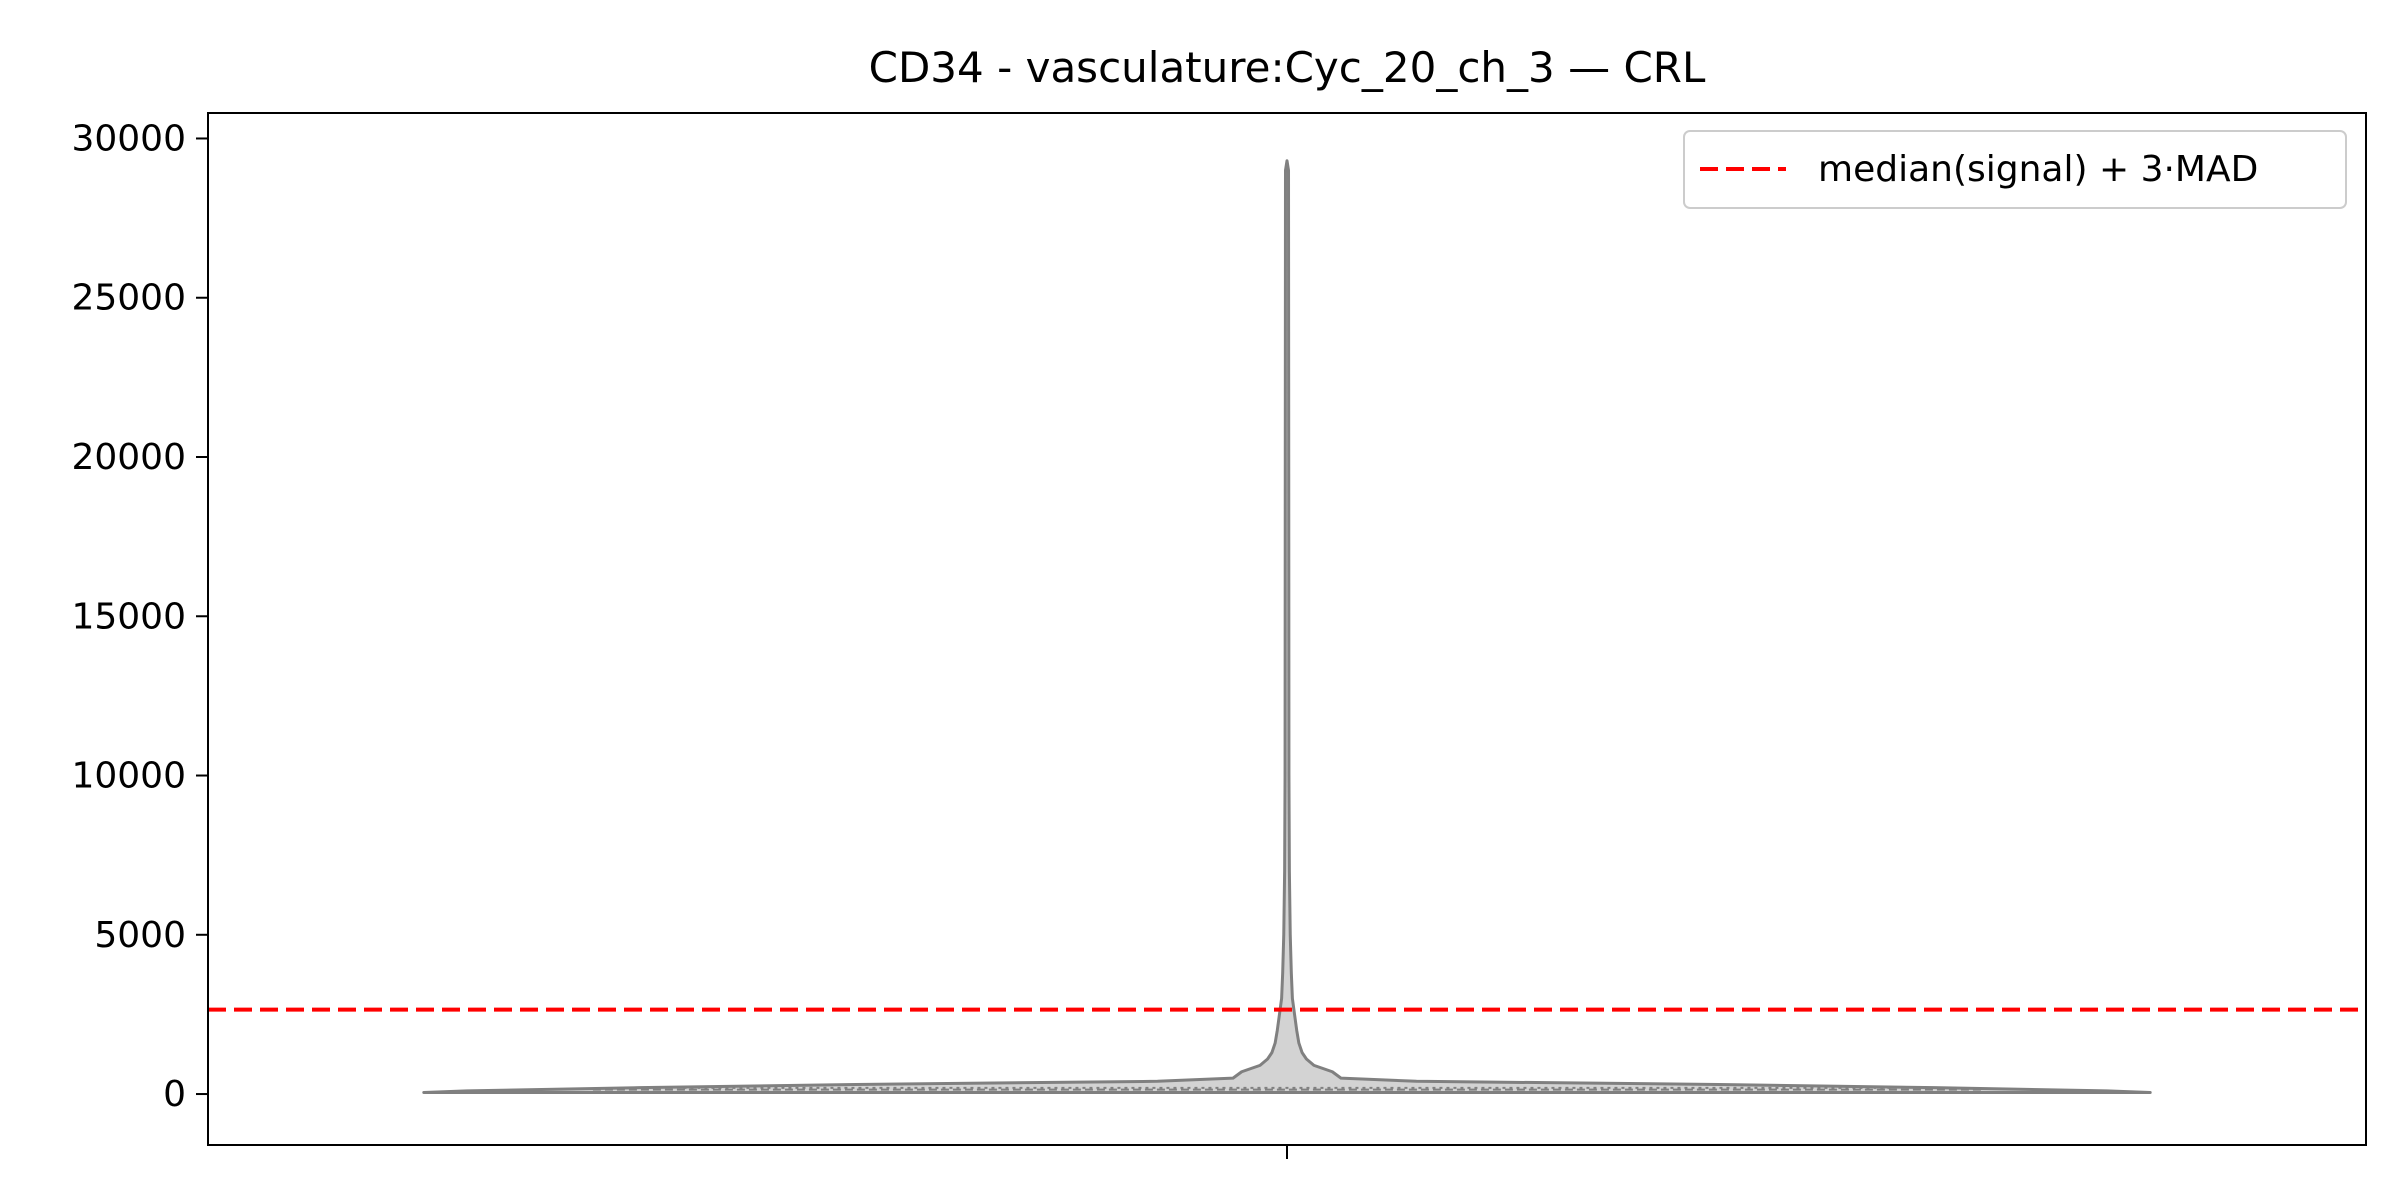  What do you see at coordinates (1287, 67) in the screenshot?
I see `chart-title: CD34 - vasculature:Cyc_20_ch_3 — CRL` at bounding box center [1287, 67].